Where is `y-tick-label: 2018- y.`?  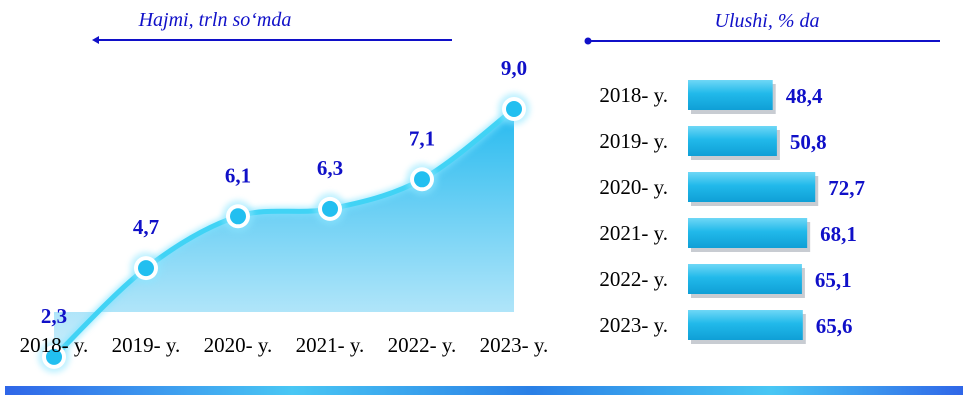 y-tick-label: 2018- y. is located at coordinates (633, 95).